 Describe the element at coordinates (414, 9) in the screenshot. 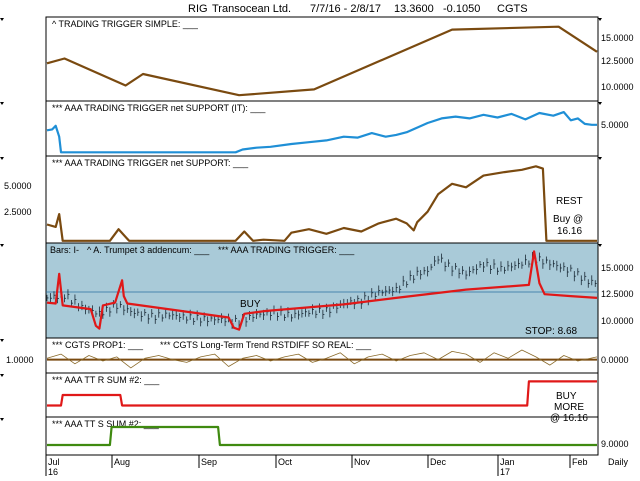

I see `header-price: 13.3600` at that location.